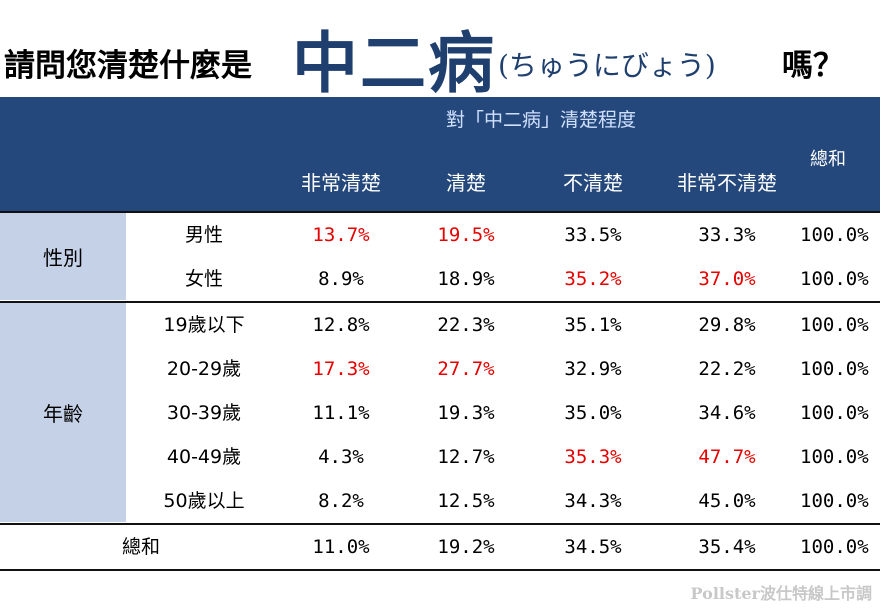  What do you see at coordinates (341, 183) in the screenshot?
I see `column-header-very-clear: 非常清楚` at bounding box center [341, 183].